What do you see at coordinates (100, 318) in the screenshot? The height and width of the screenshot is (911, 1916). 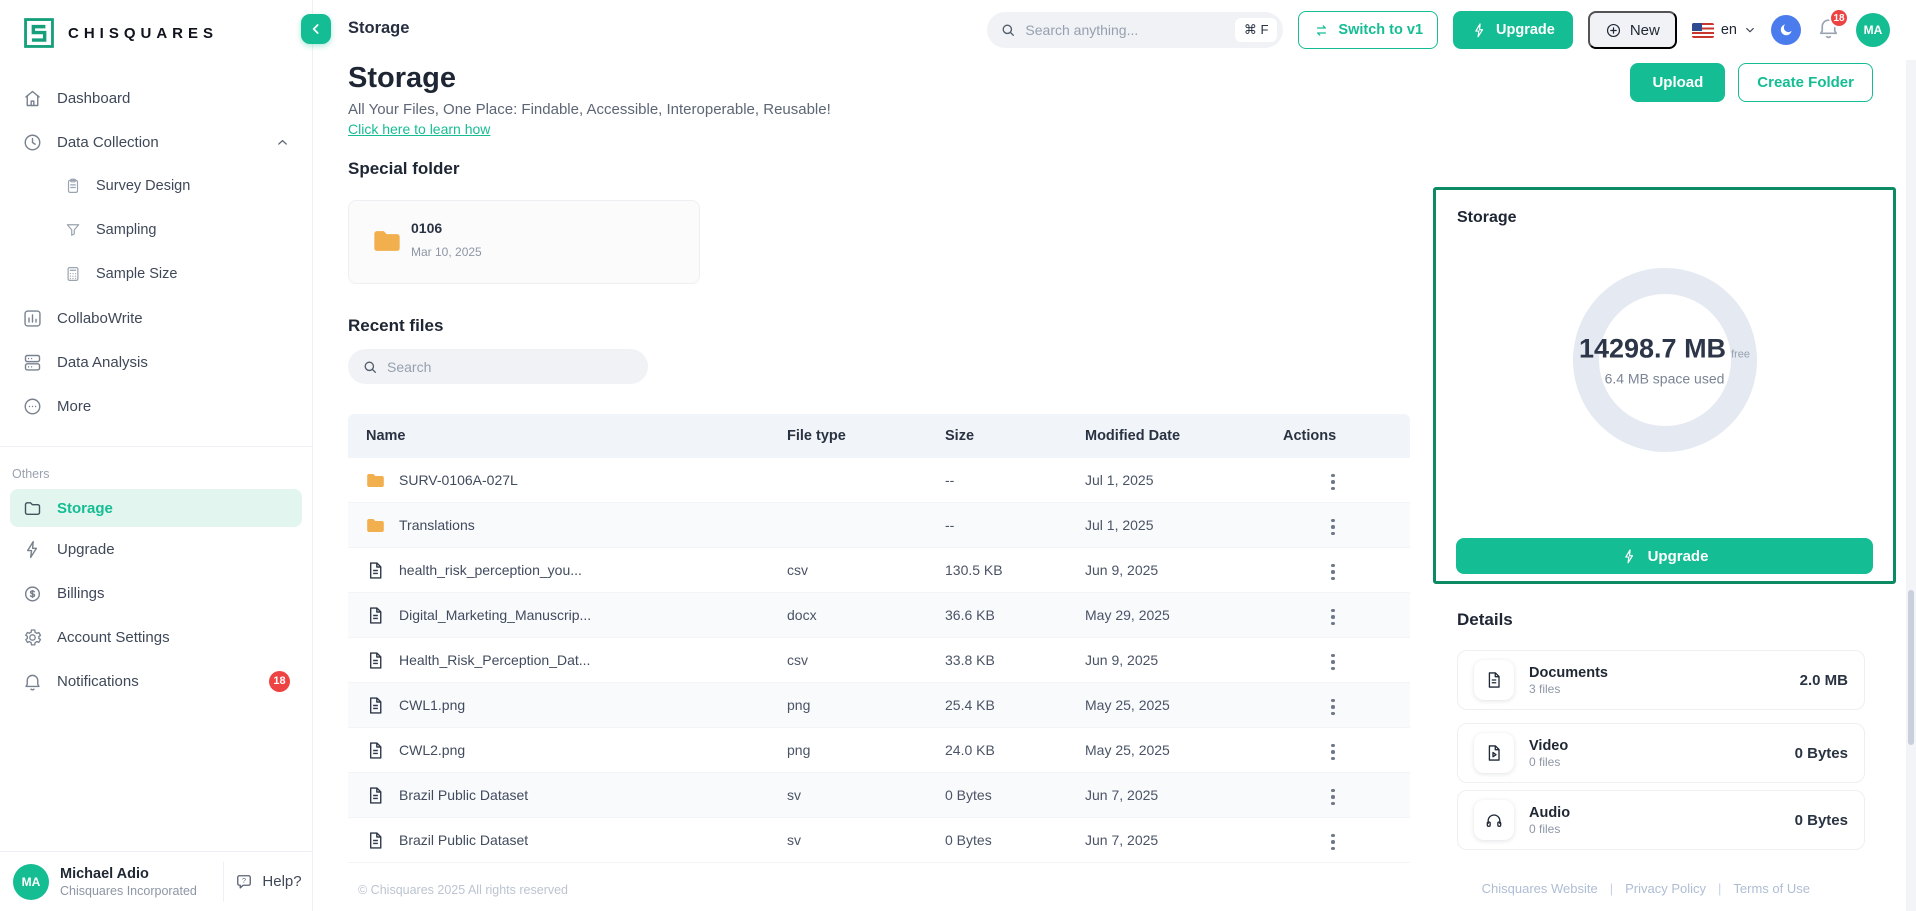 I see `sidebar-item-label: CollaboWrite` at bounding box center [100, 318].